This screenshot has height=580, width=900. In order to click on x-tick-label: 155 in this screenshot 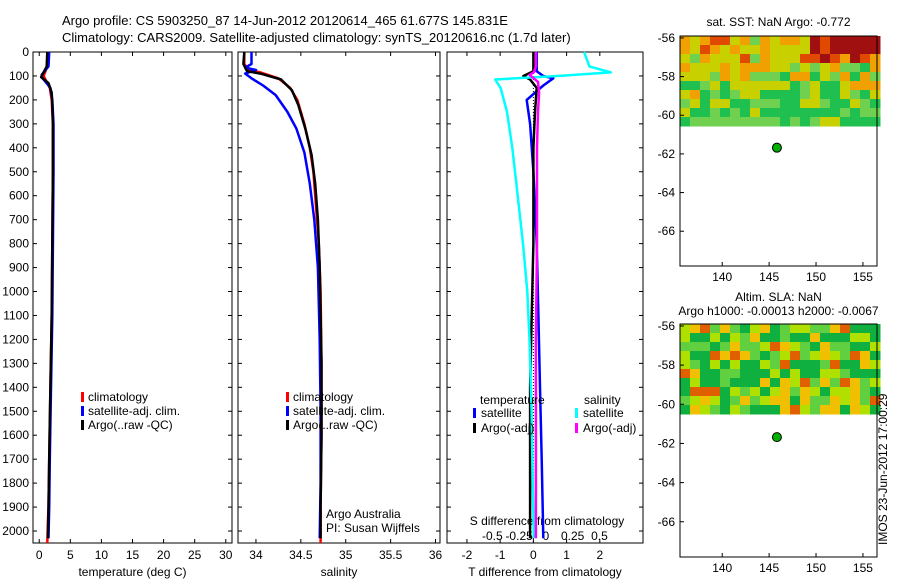, I will do `click(863, 568)`.